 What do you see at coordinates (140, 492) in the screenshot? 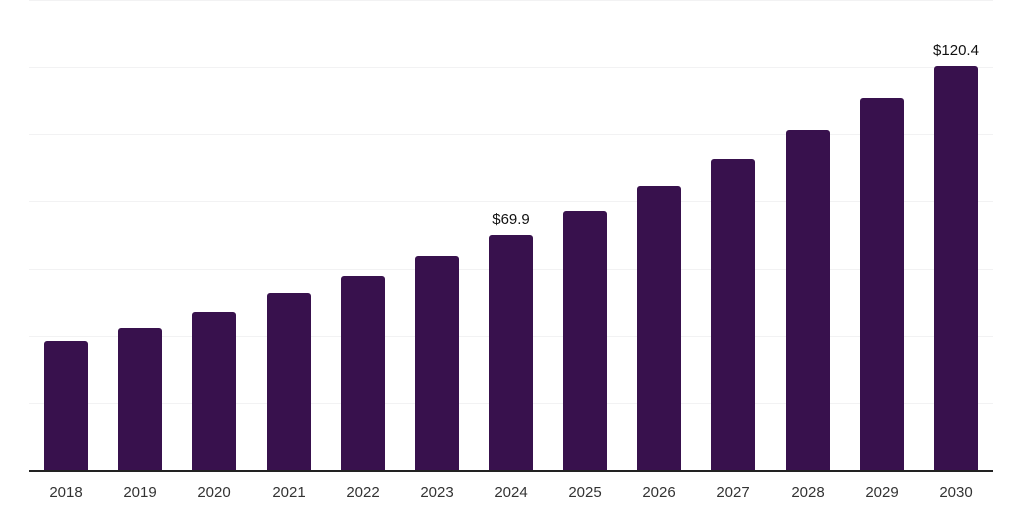
I see `x-tick-label-2019: 2019` at bounding box center [140, 492].